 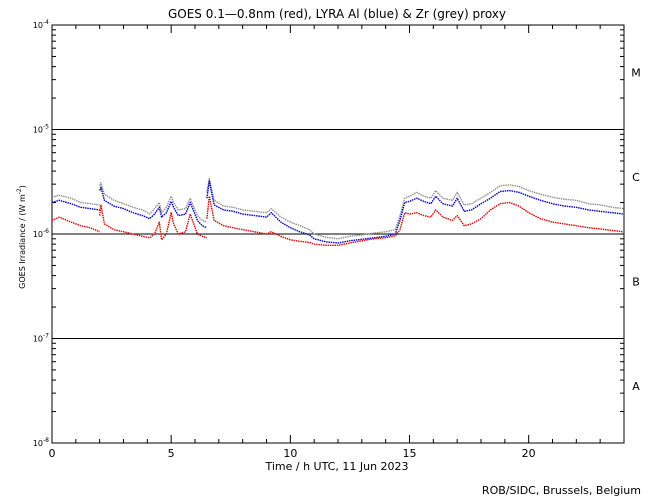 I want to click on y-axis-label-close: ), so click(x=22, y=186).